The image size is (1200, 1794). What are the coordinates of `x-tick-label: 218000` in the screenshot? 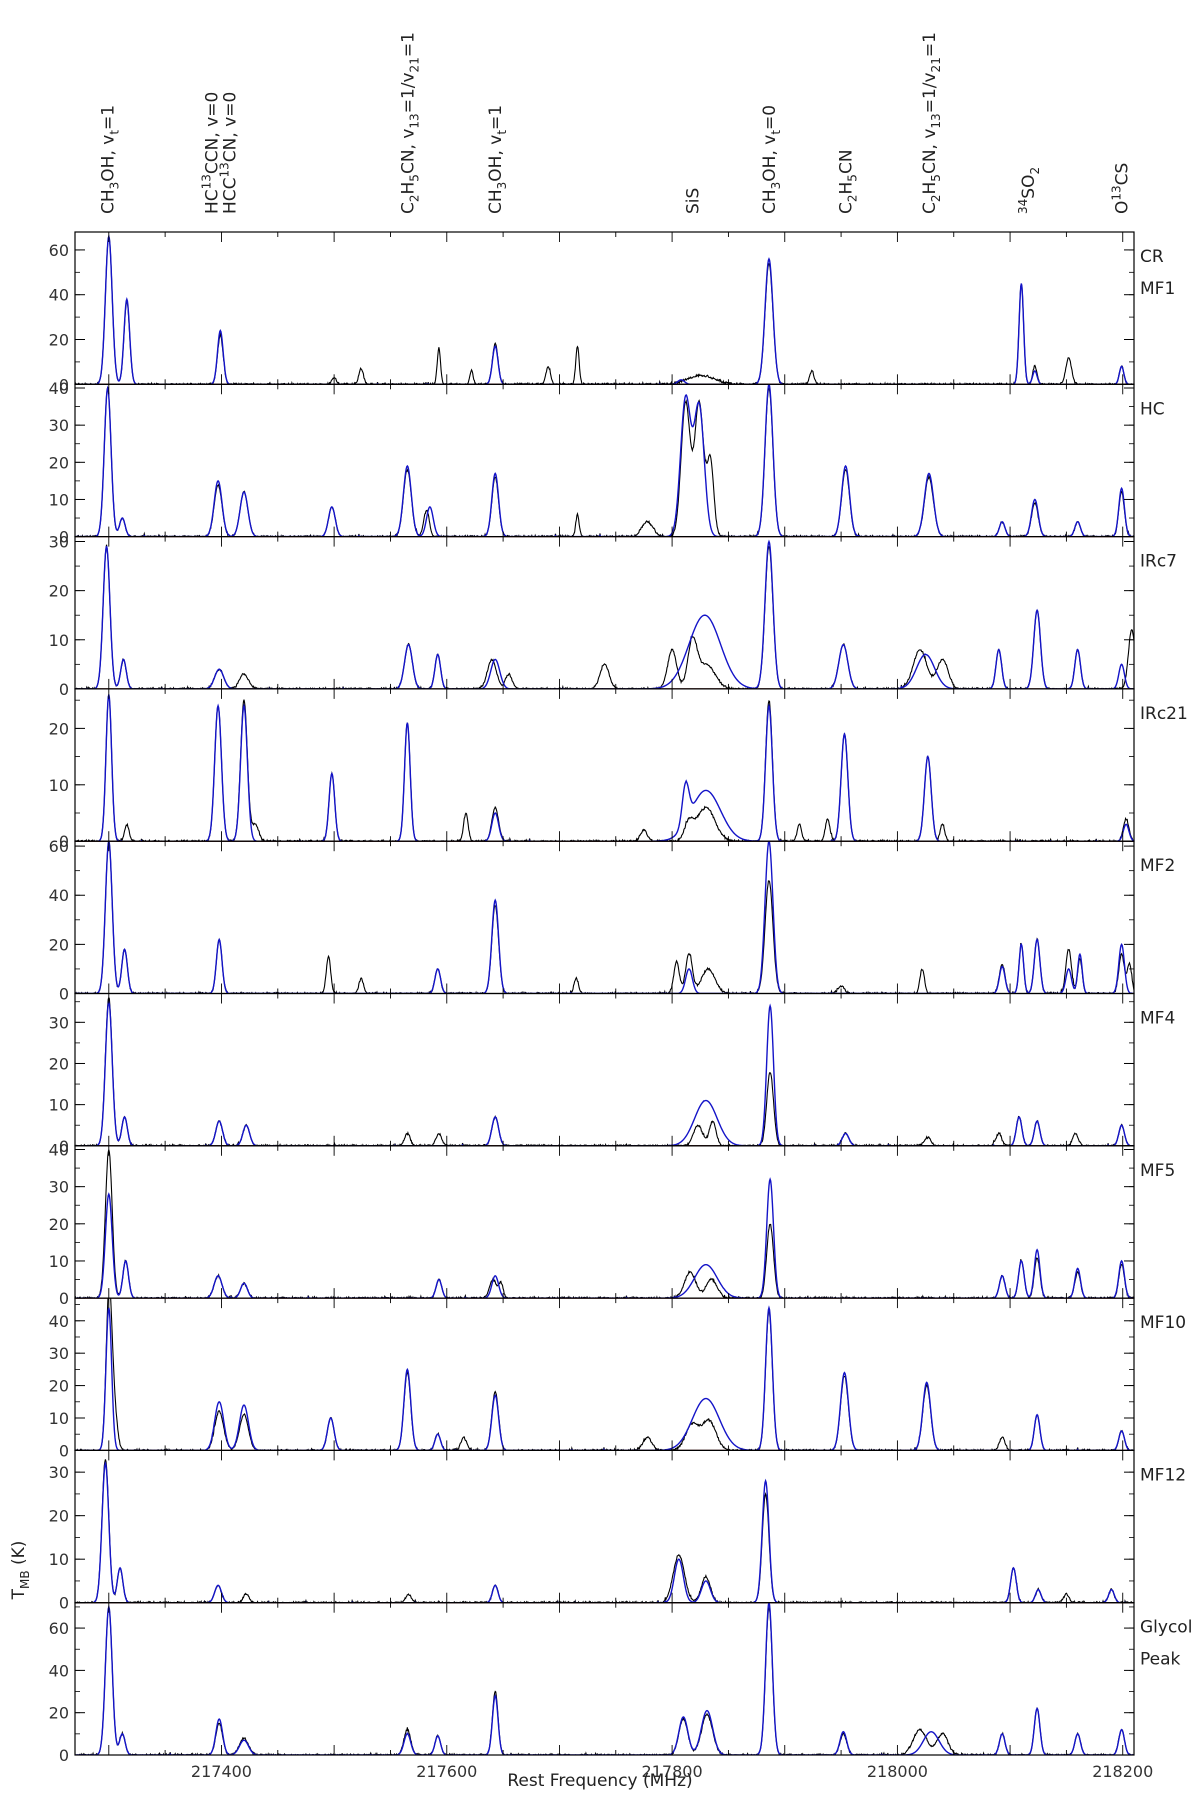 It's located at (897, 1771).